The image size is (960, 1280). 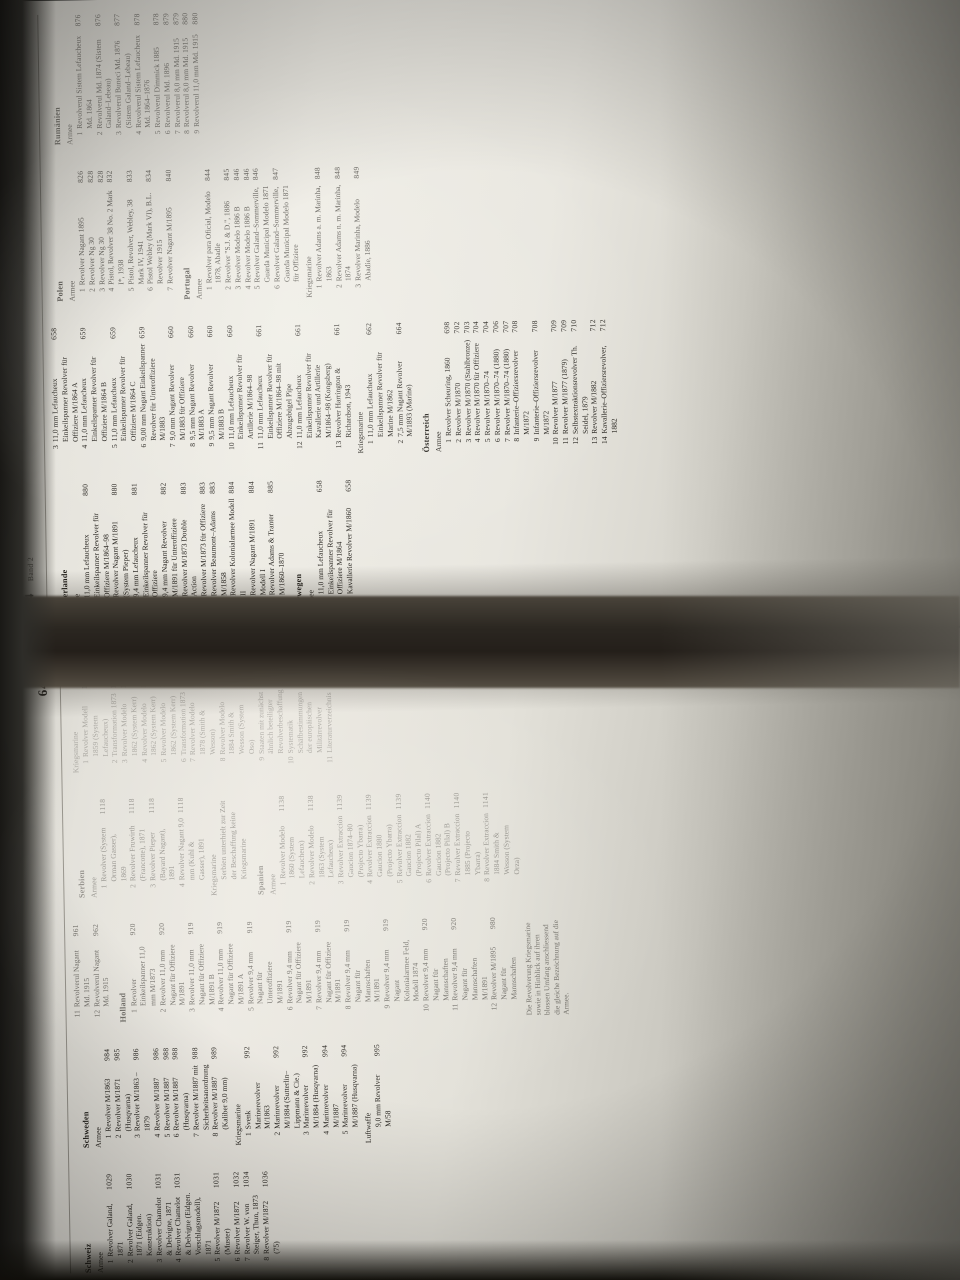 What do you see at coordinates (330, 1089) in the screenshot?
I see `index-entry: 4 Marinrevolver M/1887 994` at bounding box center [330, 1089].